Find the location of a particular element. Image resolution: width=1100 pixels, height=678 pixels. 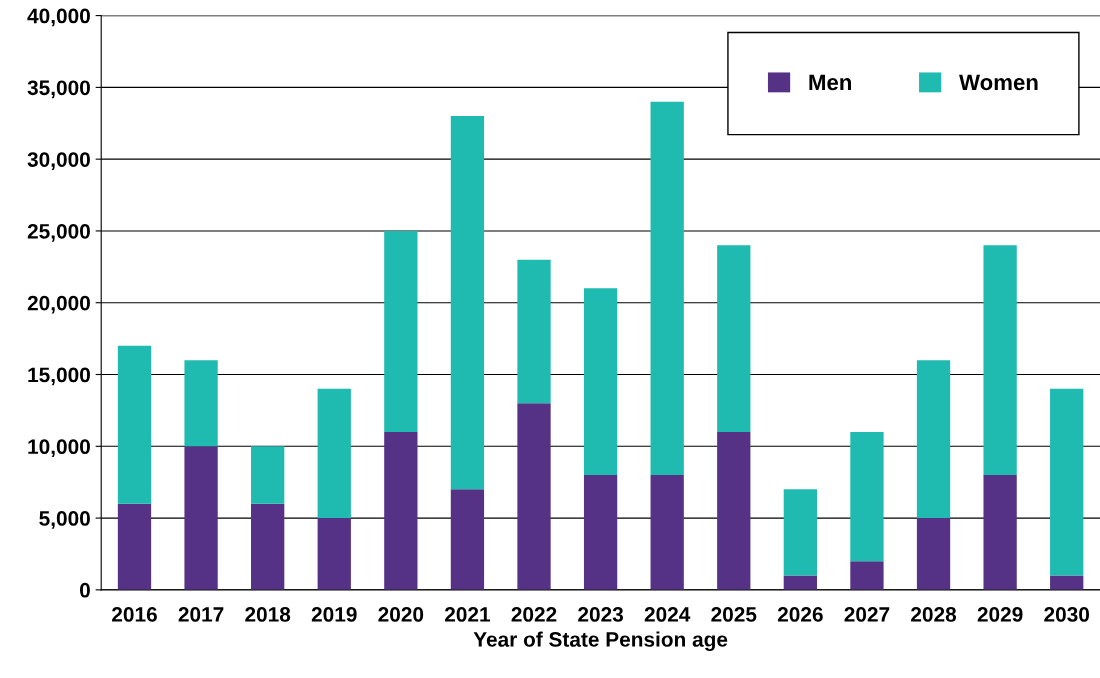

x-tick-label: 2019 is located at coordinates (334, 614).